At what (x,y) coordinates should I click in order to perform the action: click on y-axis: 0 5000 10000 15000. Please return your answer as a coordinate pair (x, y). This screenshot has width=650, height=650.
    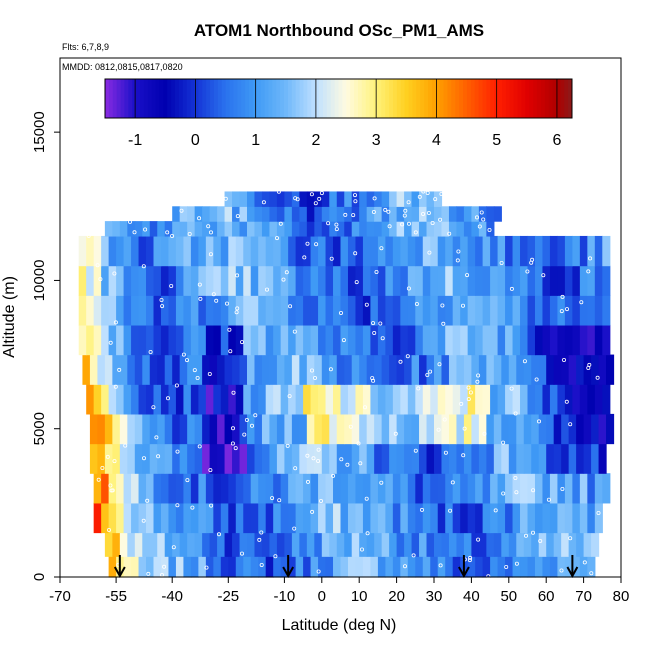
    Looking at the image, I should click on (45, 346).